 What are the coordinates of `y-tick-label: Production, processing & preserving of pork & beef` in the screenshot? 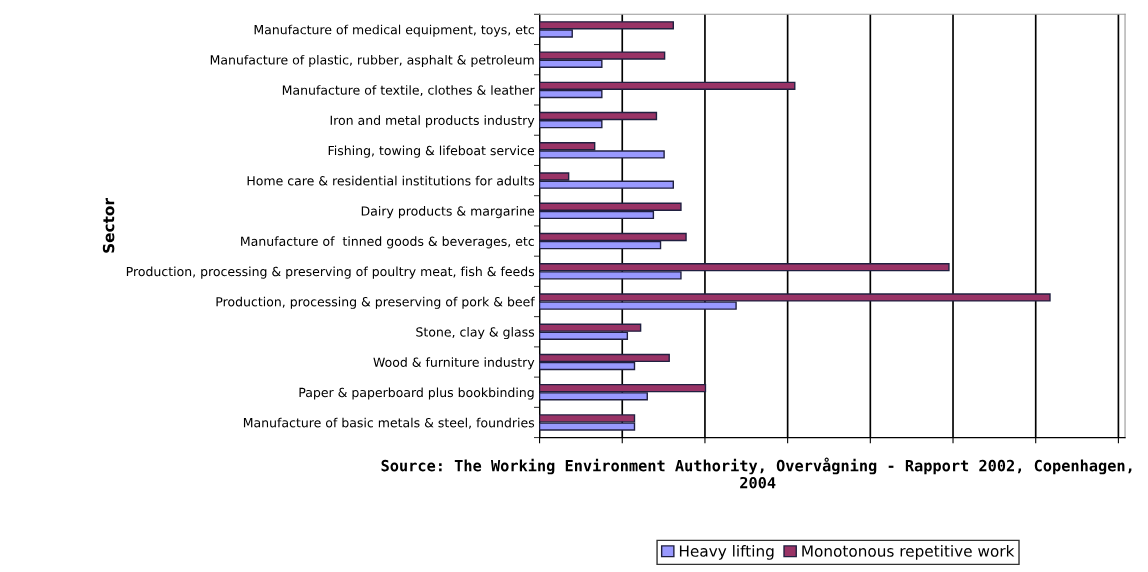 It's located at (375, 302).